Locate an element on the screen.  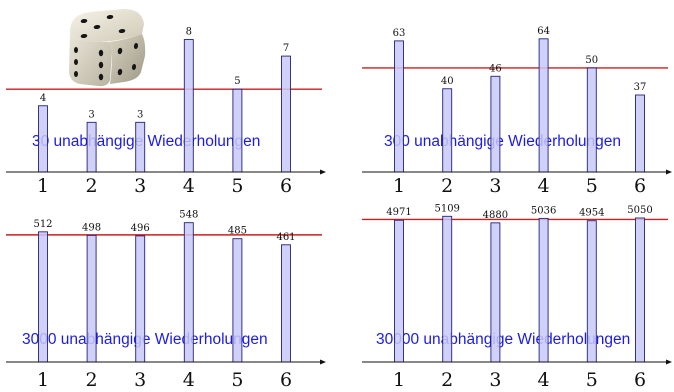
value-label-1: 512 is located at coordinates (42, 224).